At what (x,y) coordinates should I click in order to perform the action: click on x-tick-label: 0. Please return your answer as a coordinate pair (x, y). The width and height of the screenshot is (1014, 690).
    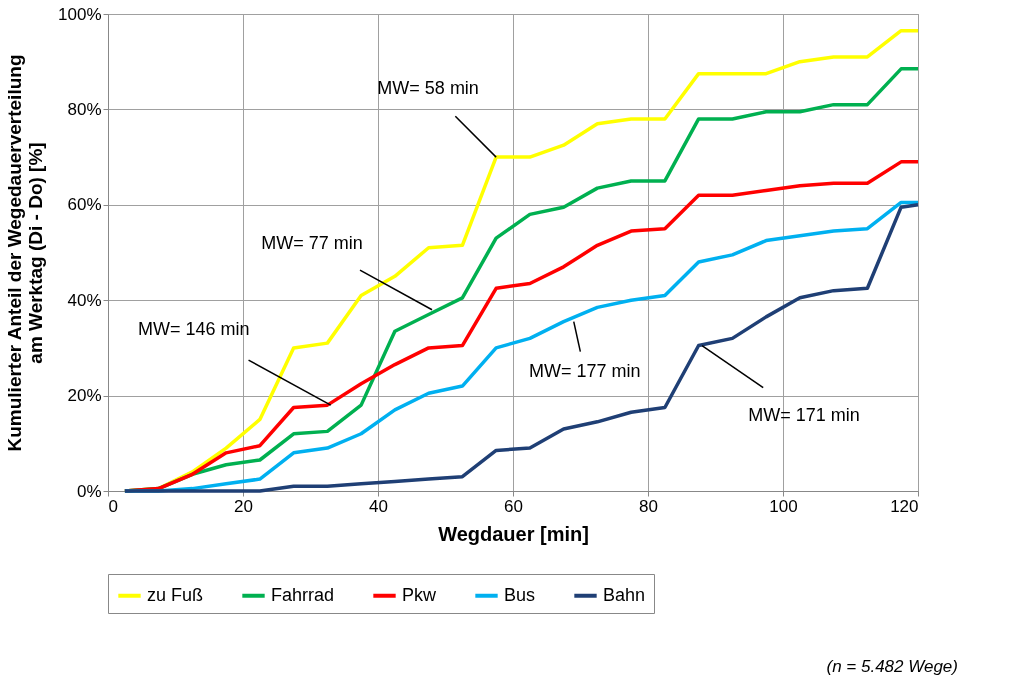
    Looking at the image, I should click on (113, 506).